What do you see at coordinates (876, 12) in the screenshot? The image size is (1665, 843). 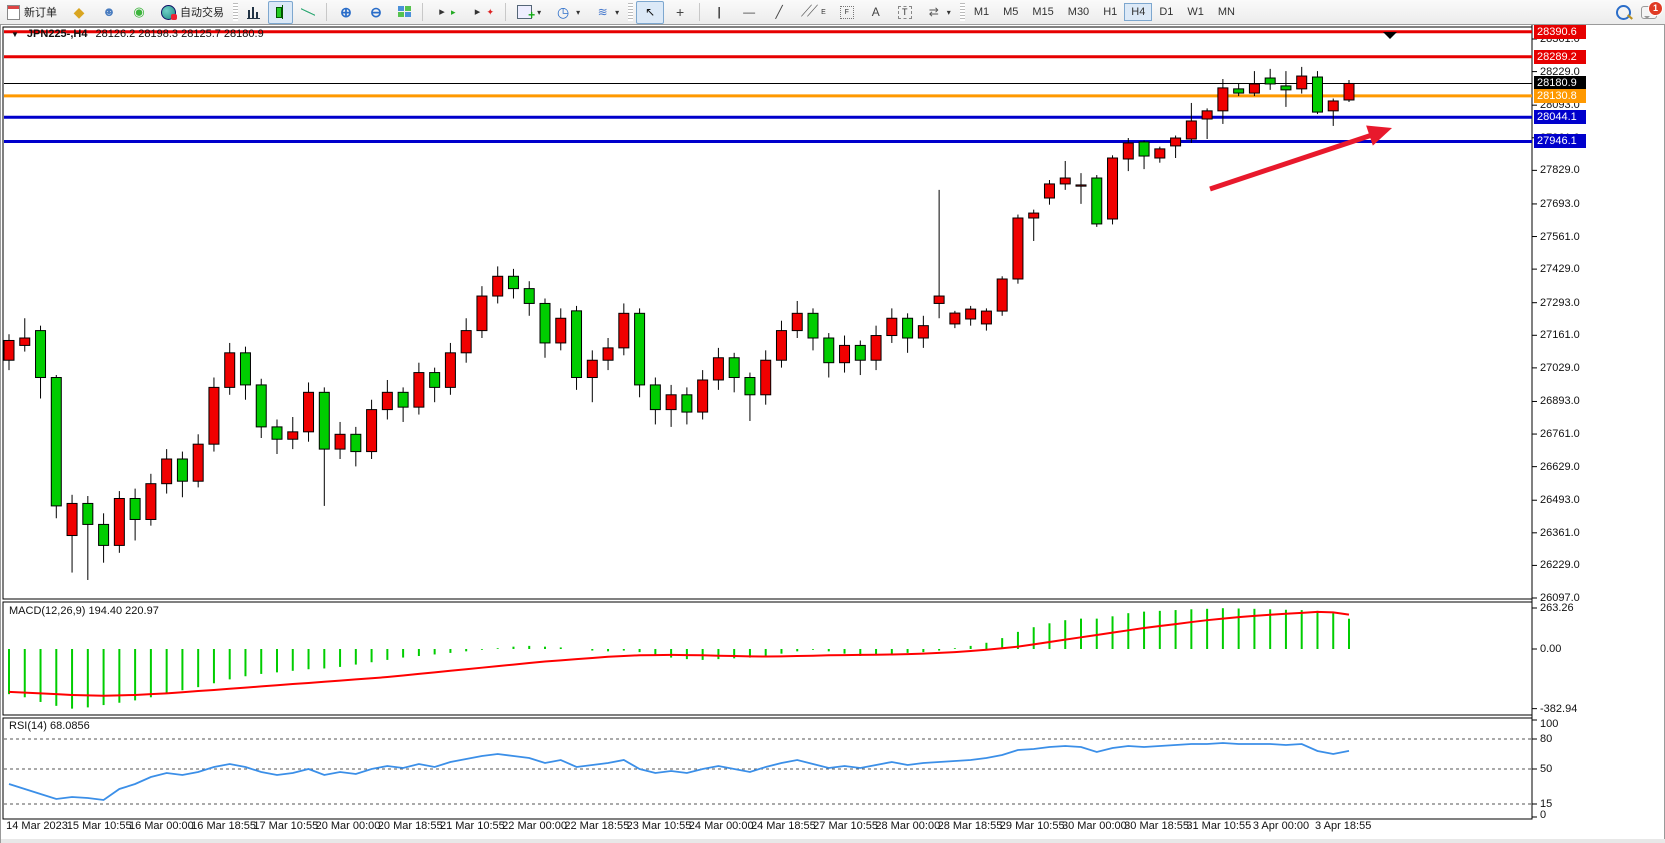 I see `text-button: A` at bounding box center [876, 12].